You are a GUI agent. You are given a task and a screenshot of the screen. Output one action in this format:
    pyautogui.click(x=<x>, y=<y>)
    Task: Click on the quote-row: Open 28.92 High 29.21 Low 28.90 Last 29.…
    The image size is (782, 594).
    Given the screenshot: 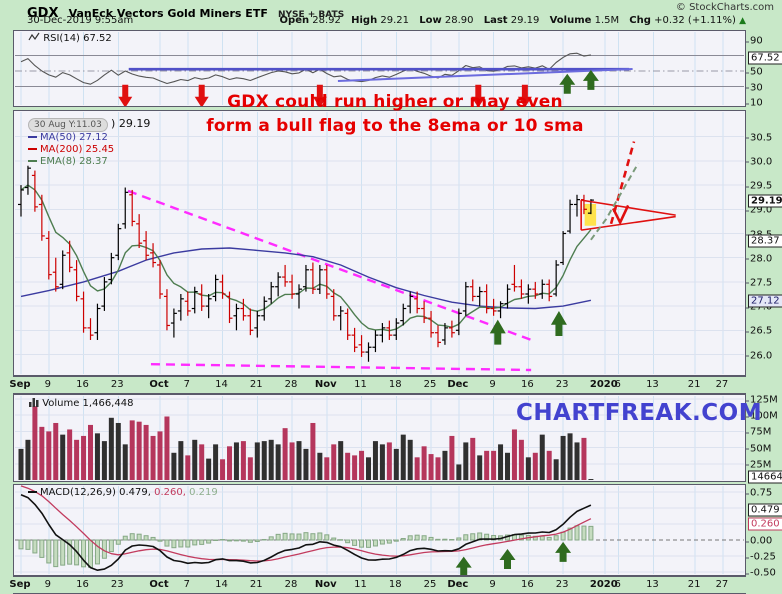 What is the action you would take?
    pyautogui.click(x=509, y=20)
    